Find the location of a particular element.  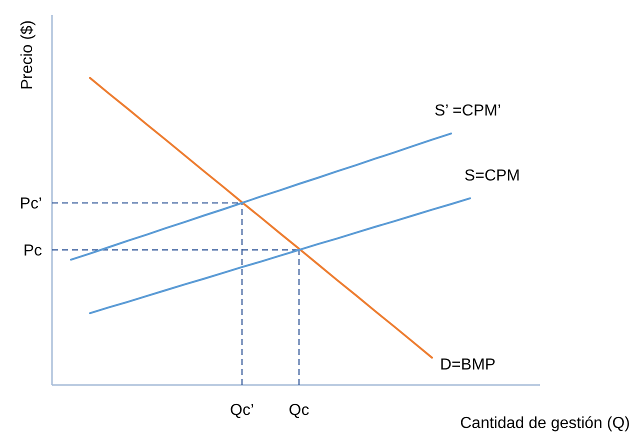

x-tick-label: Qc is located at coordinates (299, 410).